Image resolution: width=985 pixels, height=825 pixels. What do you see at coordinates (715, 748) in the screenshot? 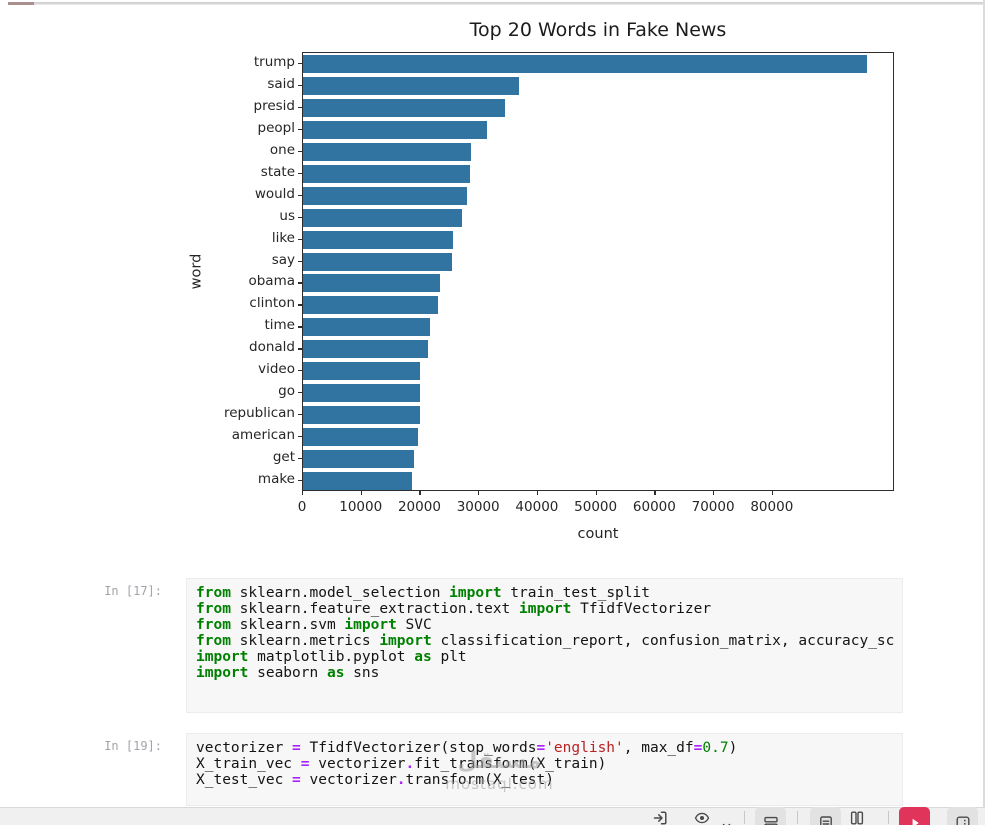
I see `code-token: 0.7` at bounding box center [715, 748].